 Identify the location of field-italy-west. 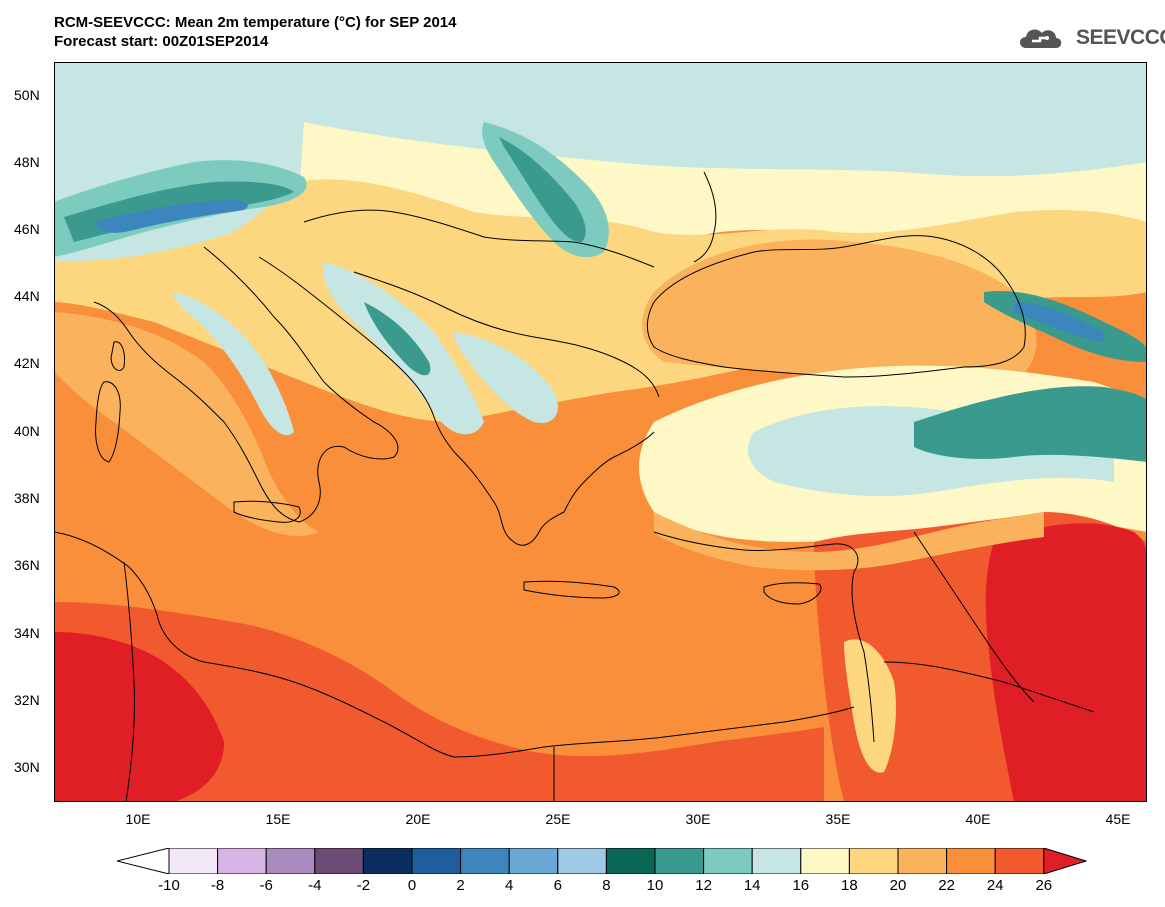
(186, 424).